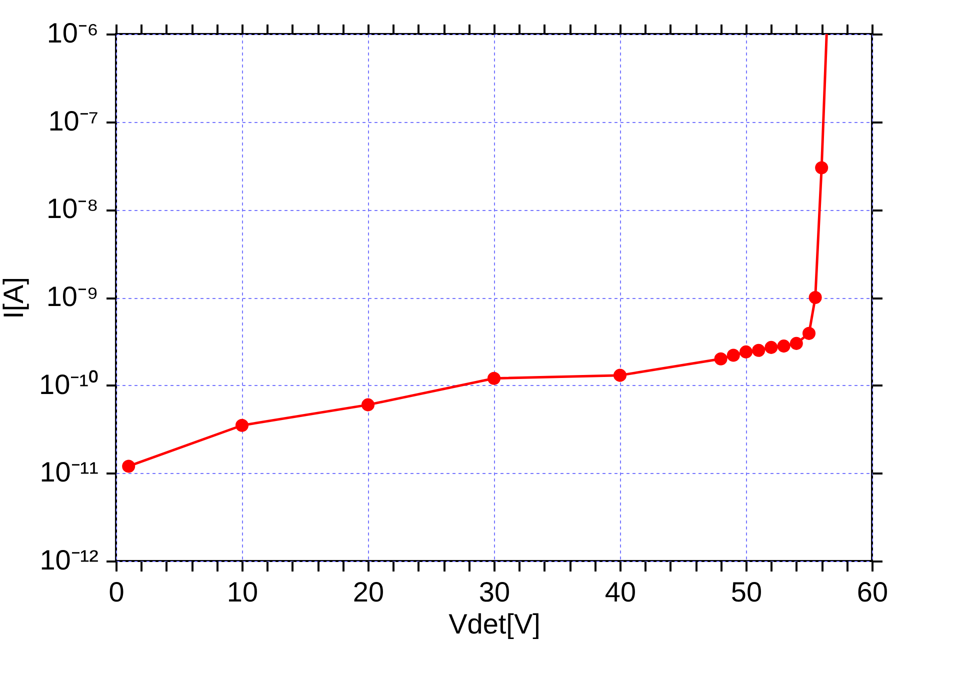 The height and width of the screenshot is (676, 972). Describe the element at coordinates (620, 592) in the screenshot. I see `x-tick-label: 40` at that location.